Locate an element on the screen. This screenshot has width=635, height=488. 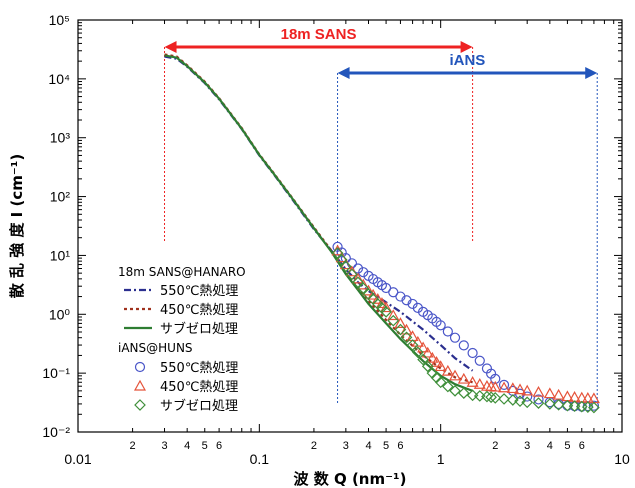
y-tick-label: 10³ is located at coordinates (60, 138).